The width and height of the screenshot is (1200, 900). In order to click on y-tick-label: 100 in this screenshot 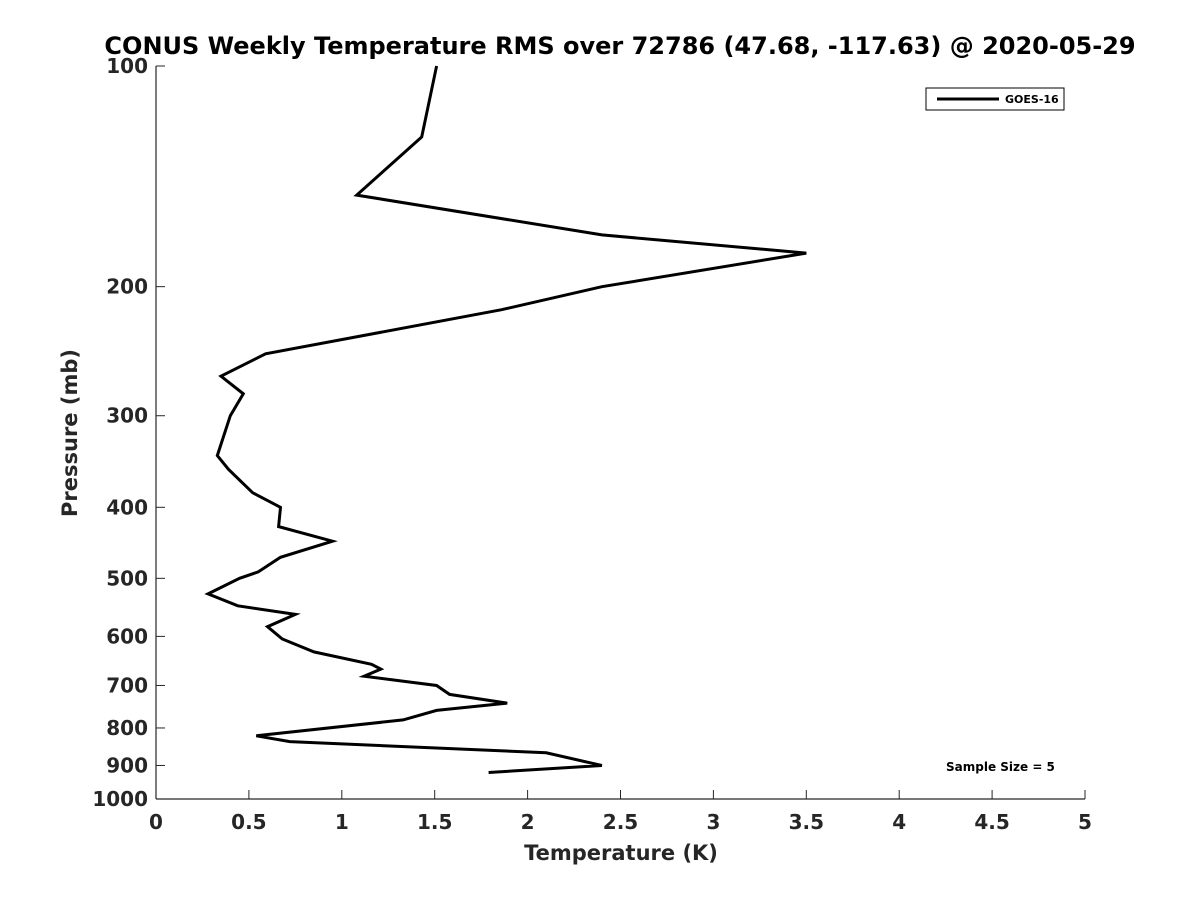, I will do `click(127, 66)`.